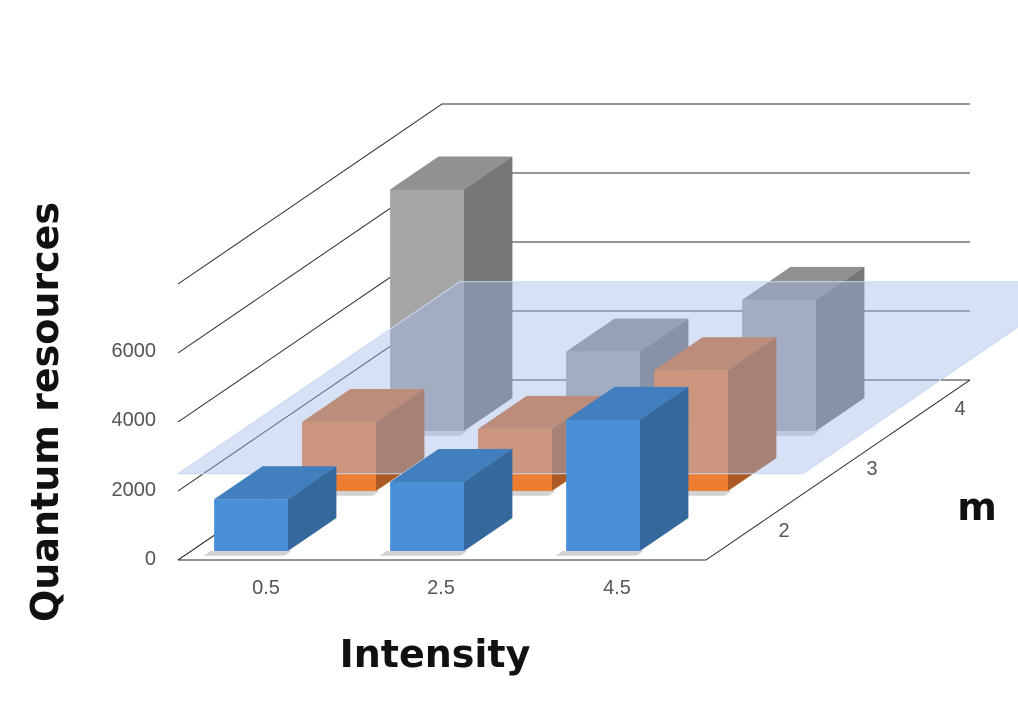 The image size is (1018, 706). Describe the element at coordinates (134, 420) in the screenshot. I see `y-tick-4000: 4000` at that location.